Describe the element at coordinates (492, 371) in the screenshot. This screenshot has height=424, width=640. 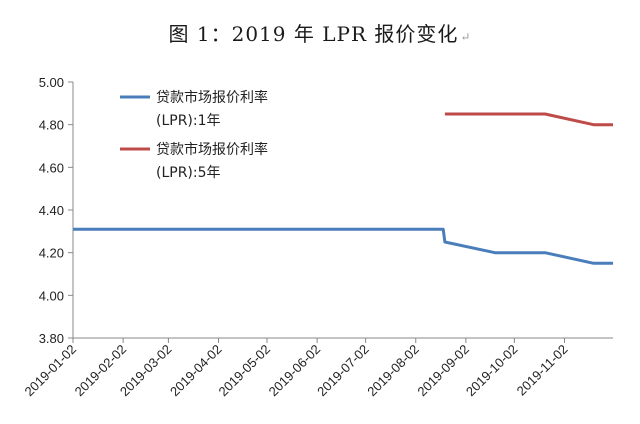
I see `x-tick-label: 2019-10-02` at that location.